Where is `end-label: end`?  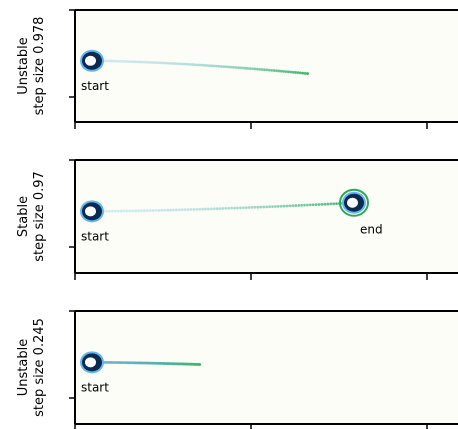 end-label: end is located at coordinates (371, 230).